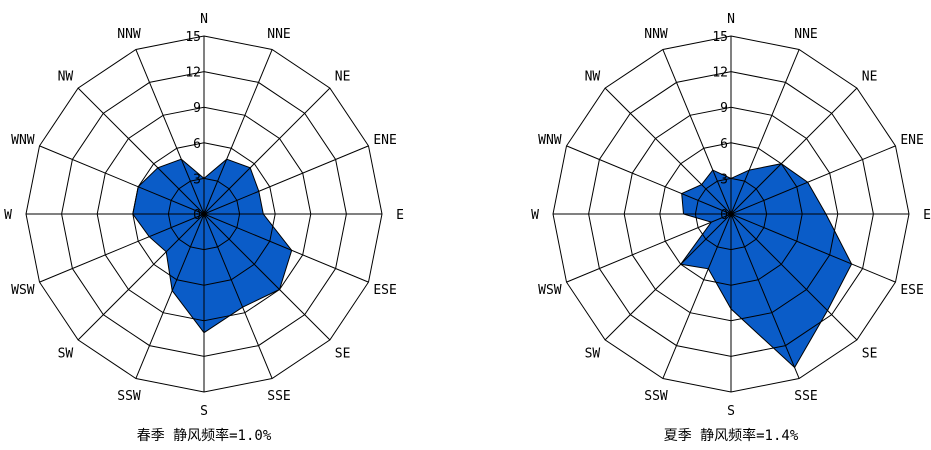 Image resolution: width=931 pixels, height=450 pixels. I want to click on chart-caption: 夏季 静风频率=1.4%, so click(731, 435).